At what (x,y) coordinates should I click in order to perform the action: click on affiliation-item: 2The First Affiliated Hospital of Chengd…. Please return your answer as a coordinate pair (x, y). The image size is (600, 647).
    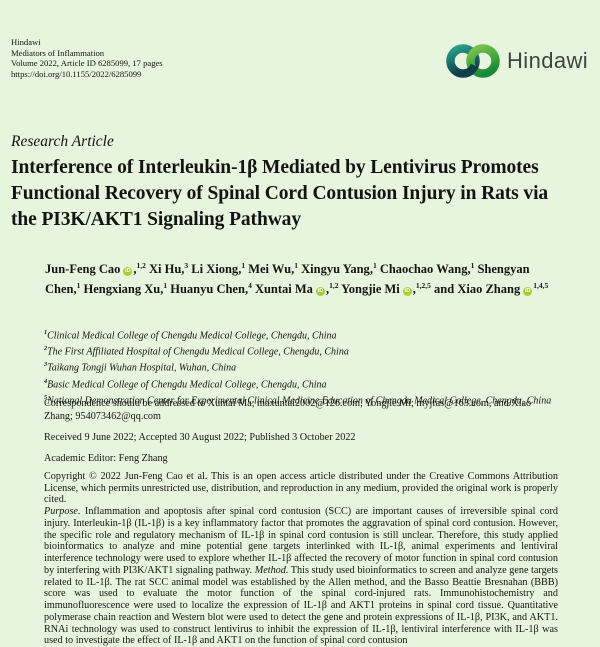
    Looking at the image, I should click on (196, 351).